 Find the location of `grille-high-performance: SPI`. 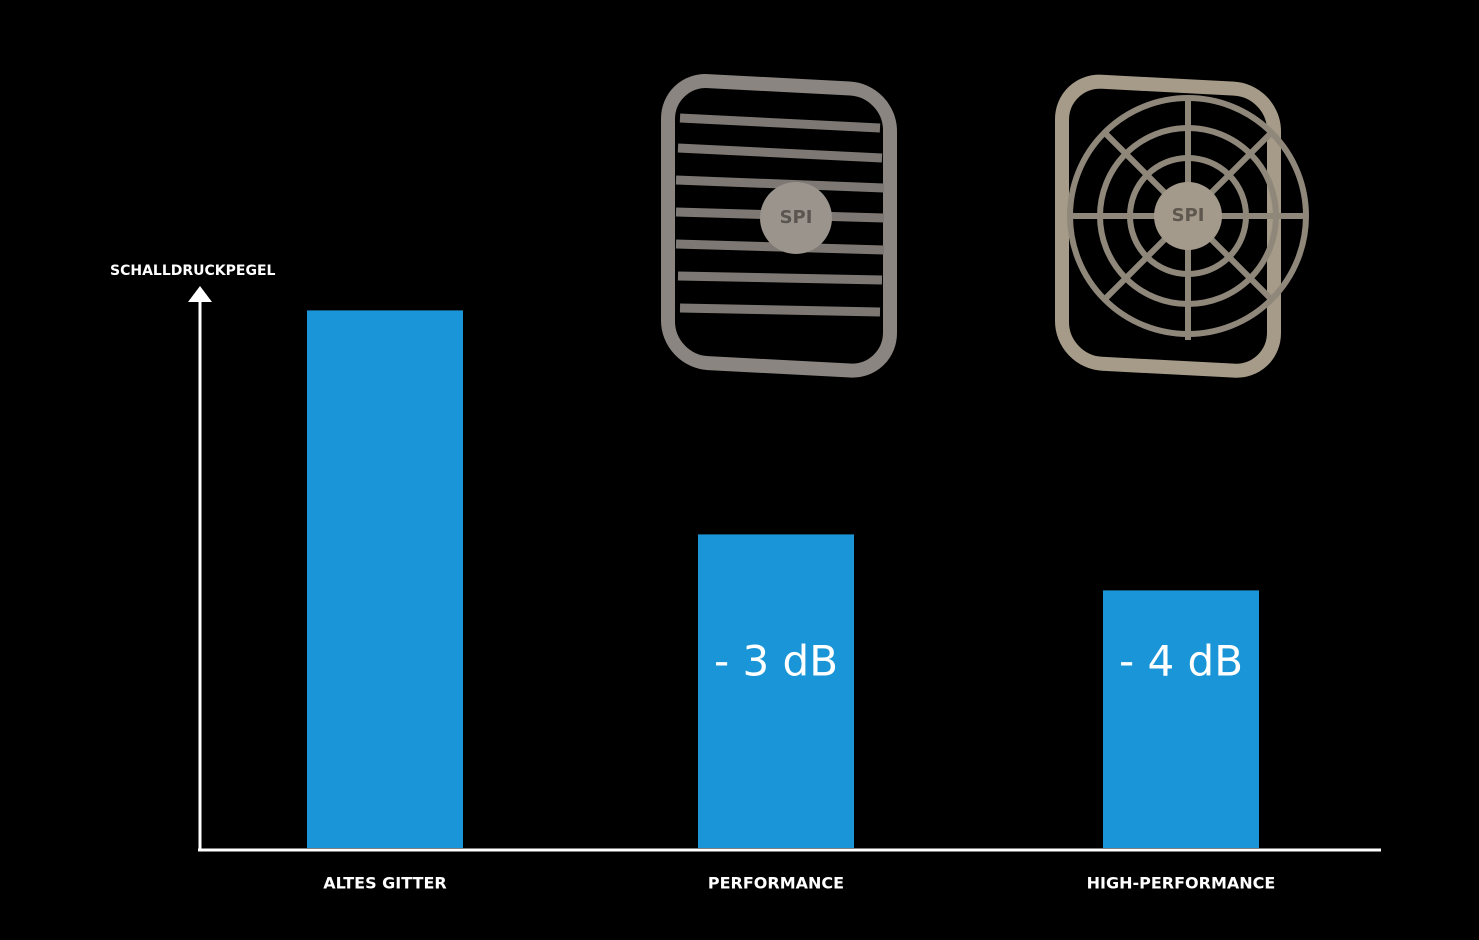

grille-high-performance: SPI is located at coordinates (1182, 226).